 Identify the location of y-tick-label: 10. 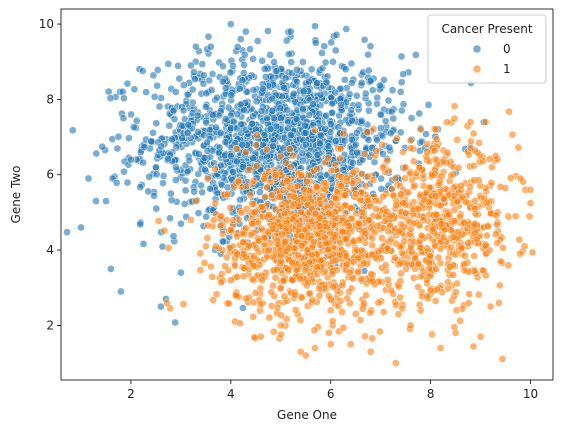
(46, 24).